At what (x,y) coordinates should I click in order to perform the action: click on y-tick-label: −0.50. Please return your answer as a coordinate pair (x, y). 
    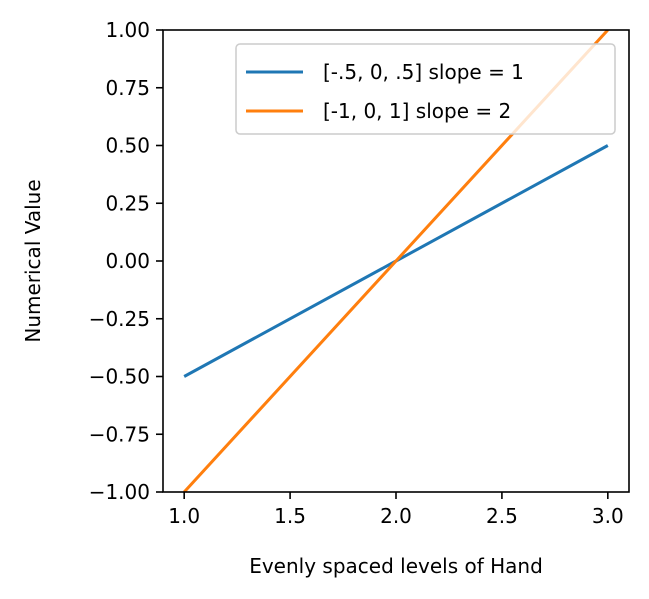
    Looking at the image, I should click on (119, 377).